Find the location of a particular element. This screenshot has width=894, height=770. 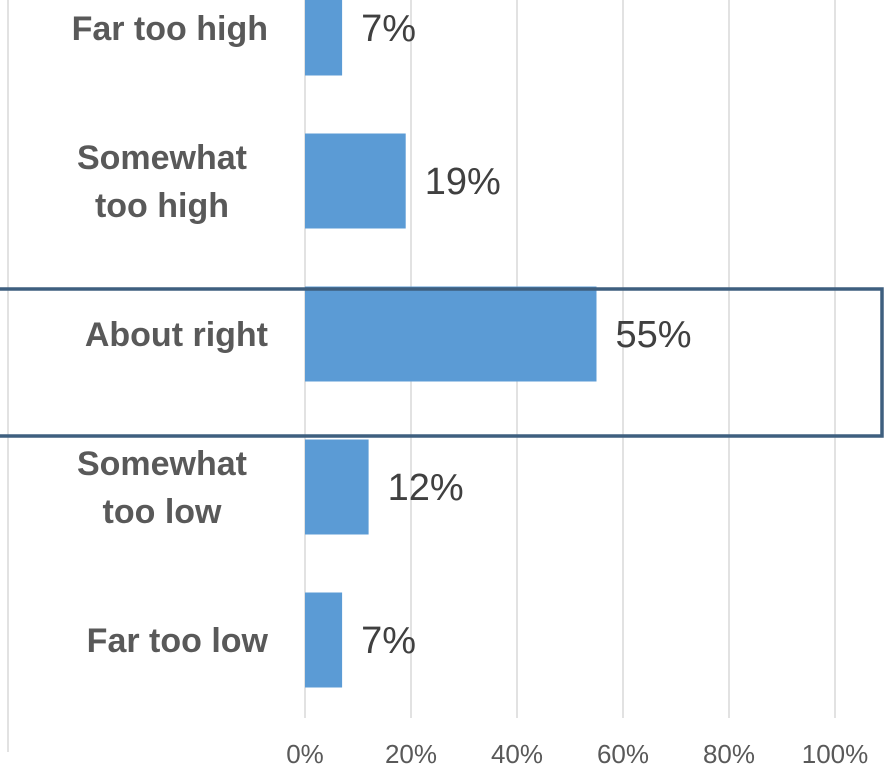

x-tick-label: 100% is located at coordinates (835, 754).